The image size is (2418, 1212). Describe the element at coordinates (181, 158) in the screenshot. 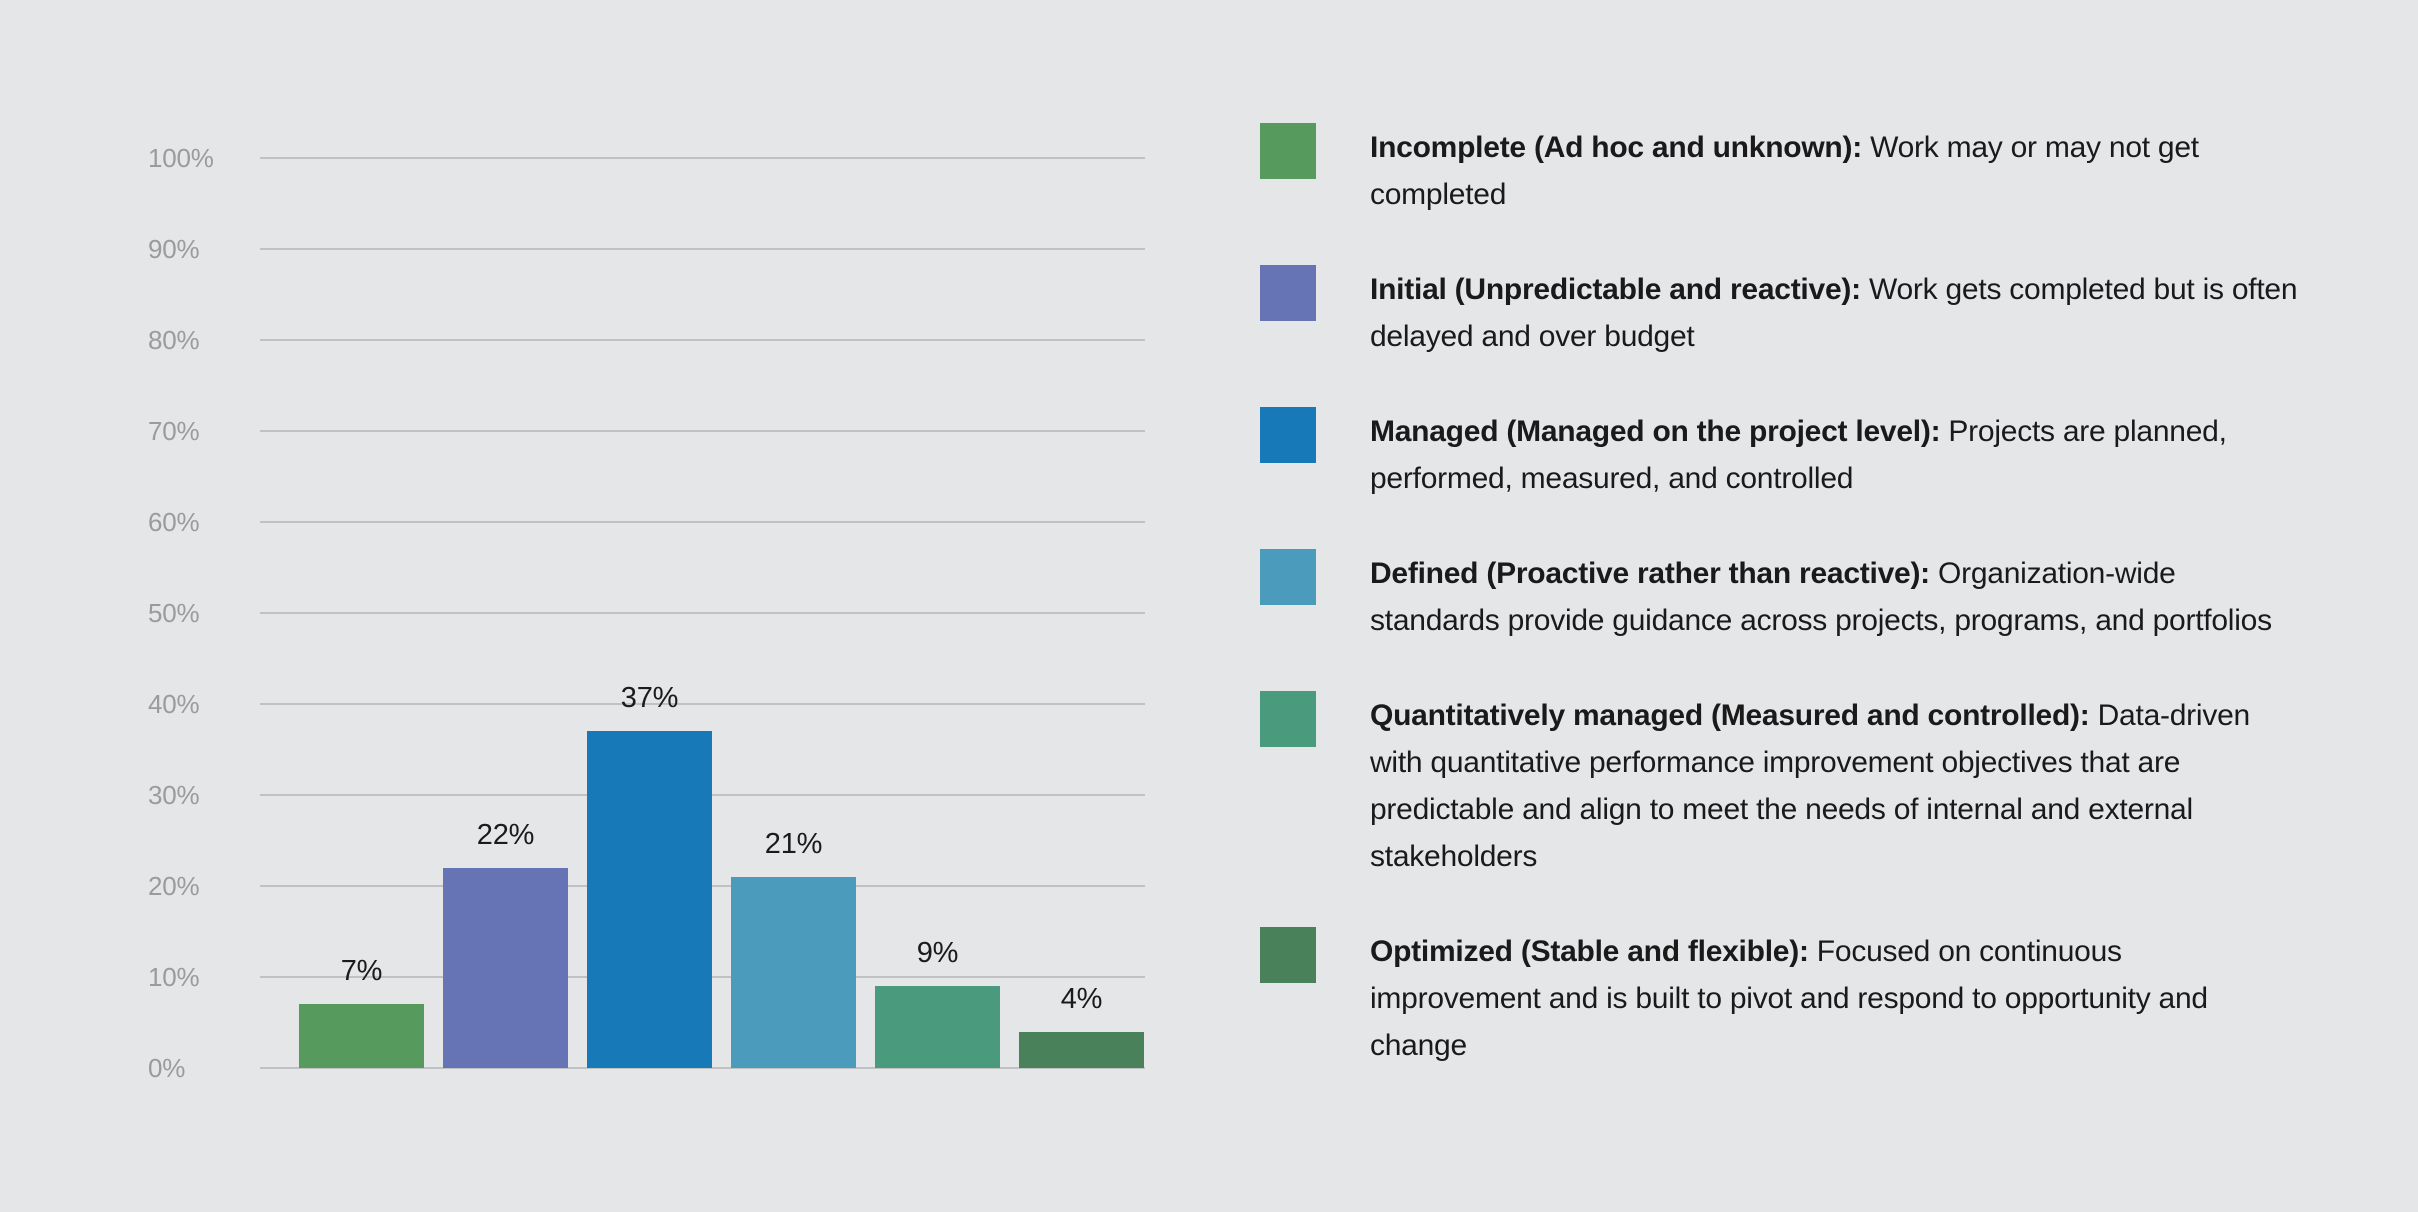

I see `y-axis-tick-label: 100%` at that location.